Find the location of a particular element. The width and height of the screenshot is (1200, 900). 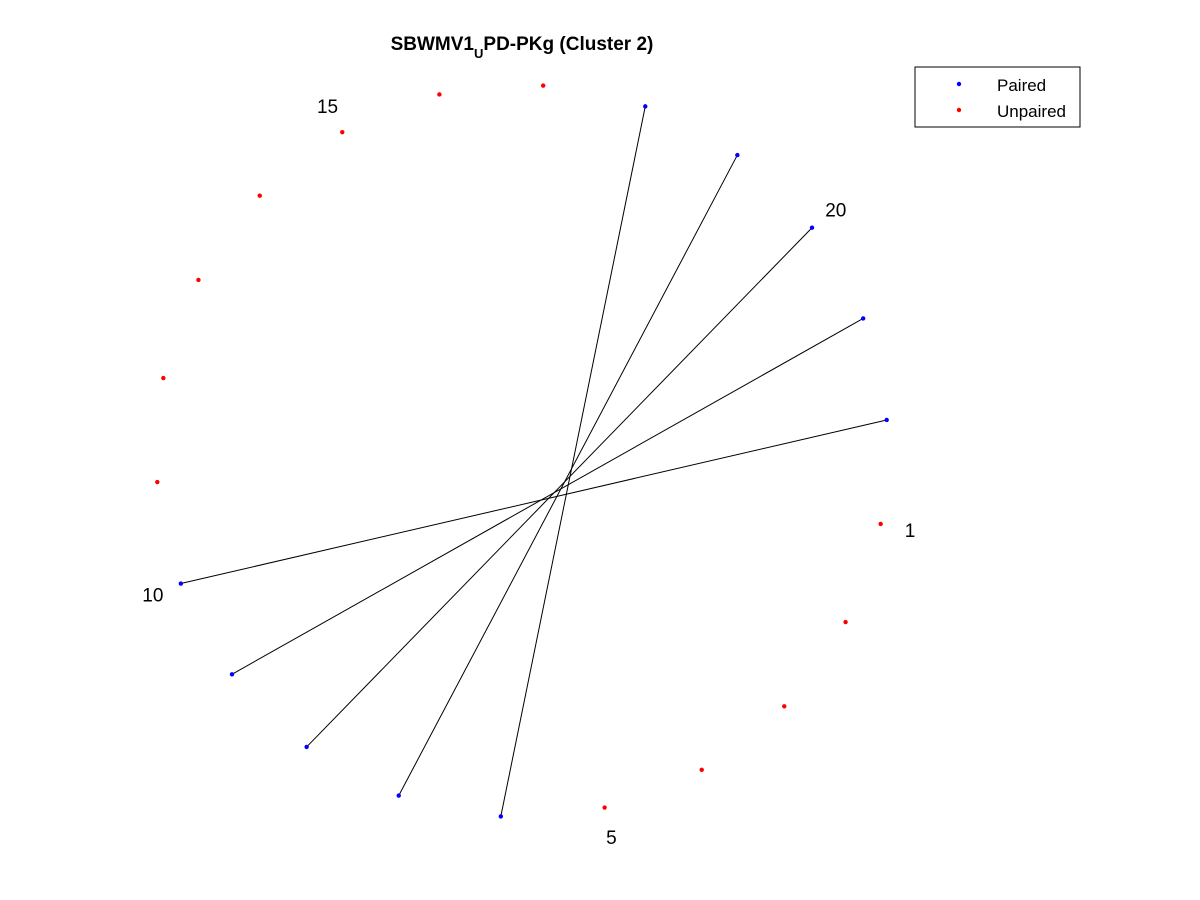

chart-title-subscript: U is located at coordinates (478, 53).